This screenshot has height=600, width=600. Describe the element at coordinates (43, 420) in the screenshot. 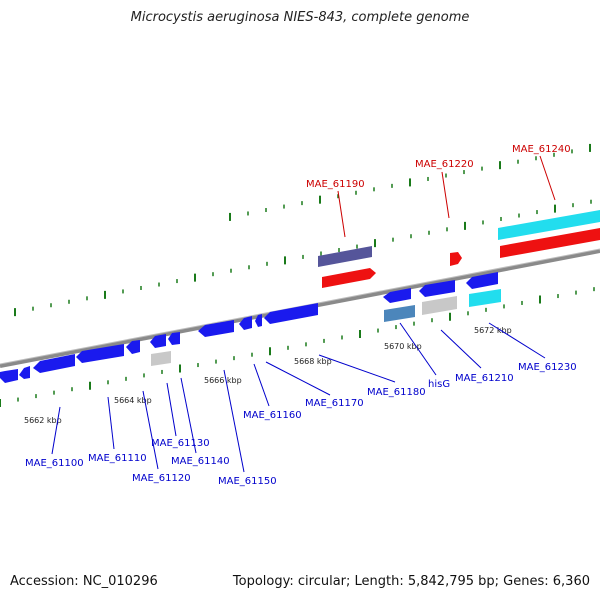

I see `scale-label: 5662 kbp` at that location.